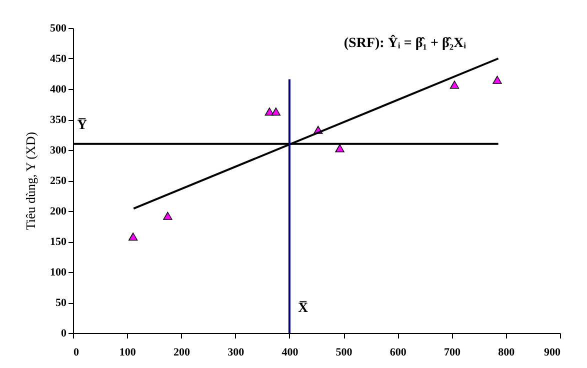 The height and width of the screenshot is (368, 587). Describe the element at coordinates (58, 28) in the screenshot. I see `y-tick-label: 500` at that location.